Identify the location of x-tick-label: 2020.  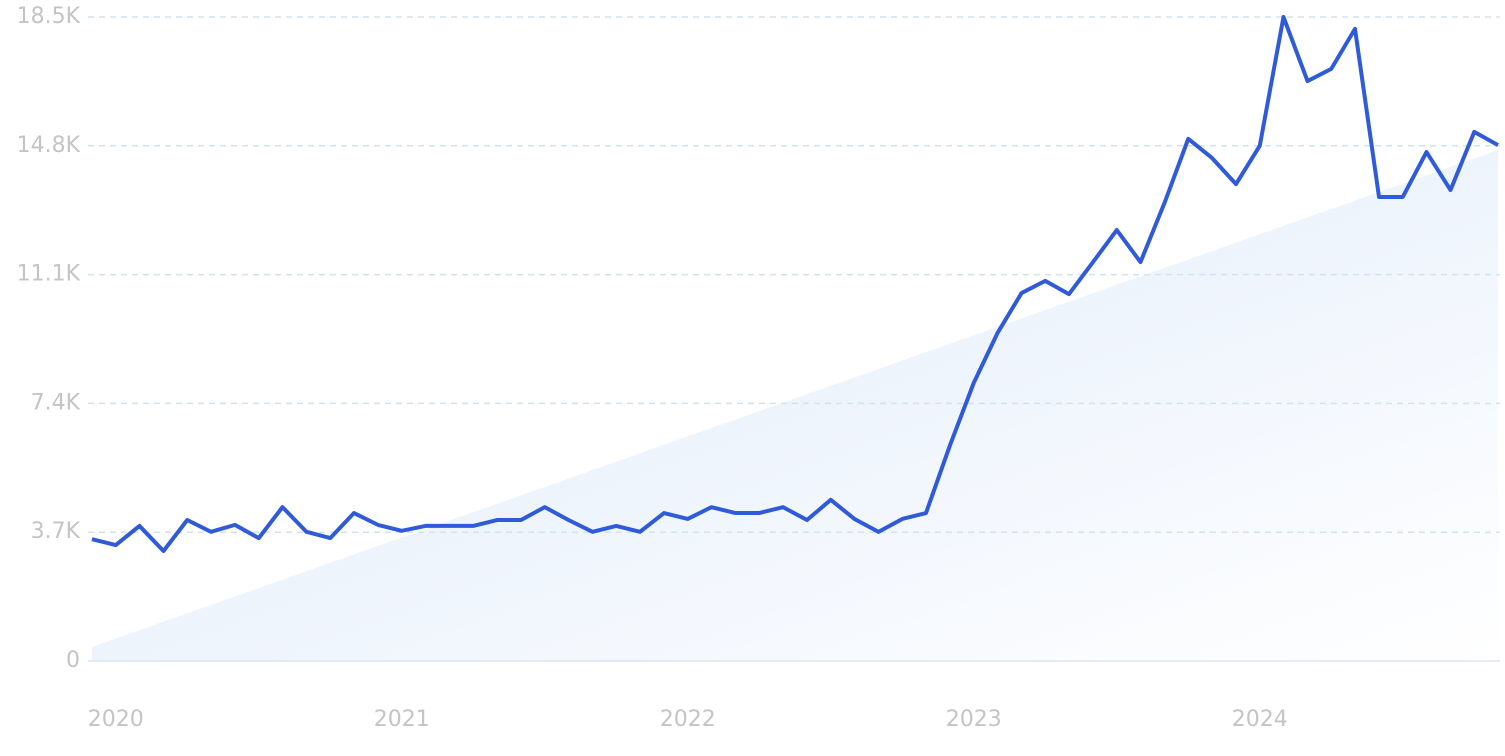
(116, 719).